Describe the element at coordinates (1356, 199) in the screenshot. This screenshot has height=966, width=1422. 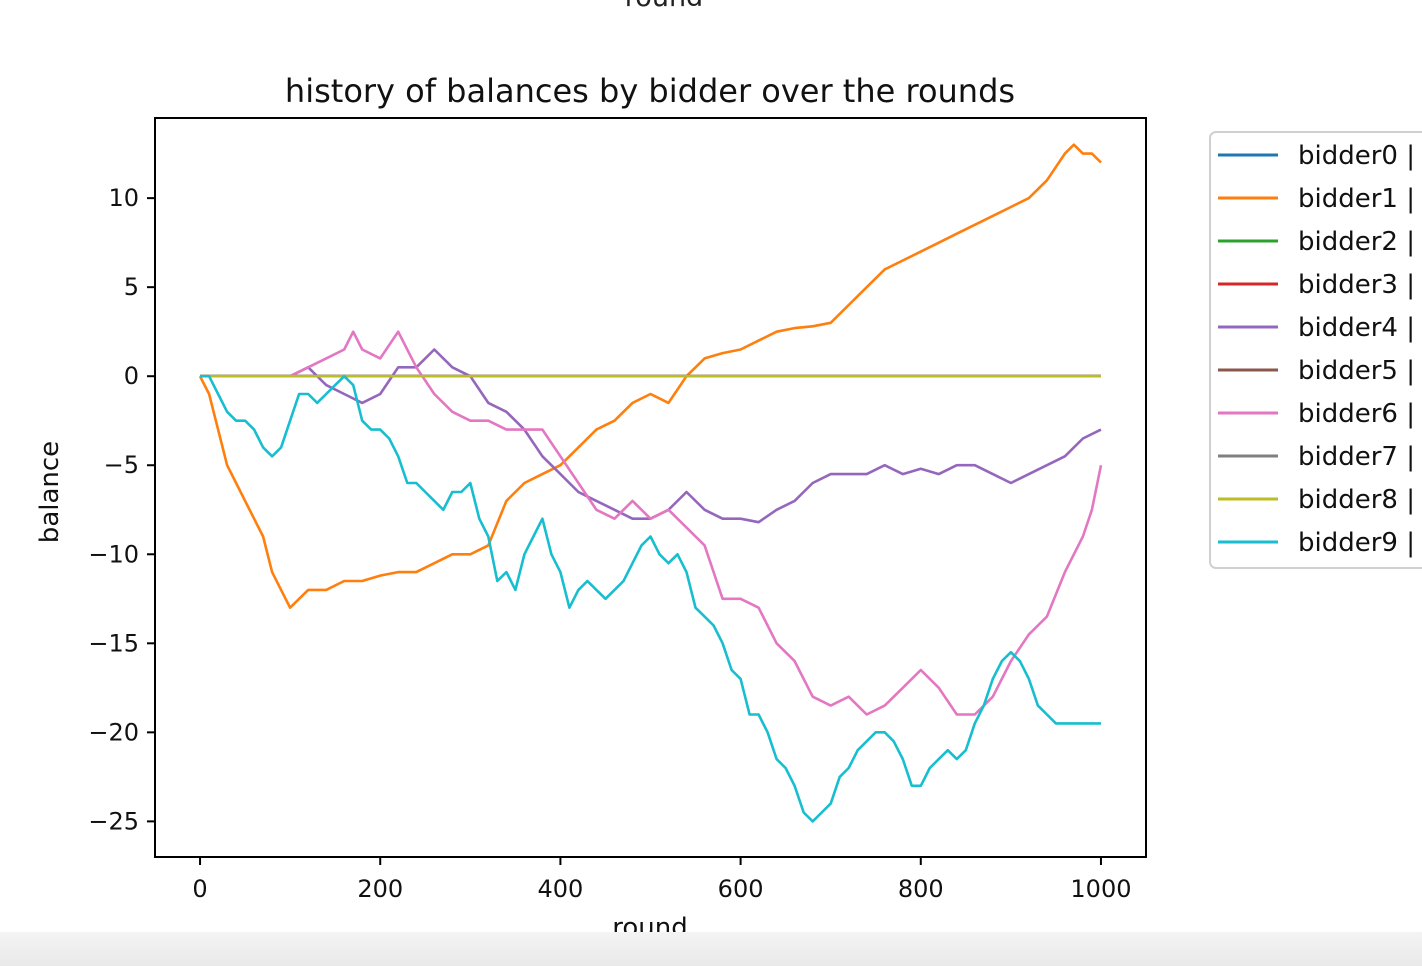
I see `legend-label: bidder1 |` at that location.